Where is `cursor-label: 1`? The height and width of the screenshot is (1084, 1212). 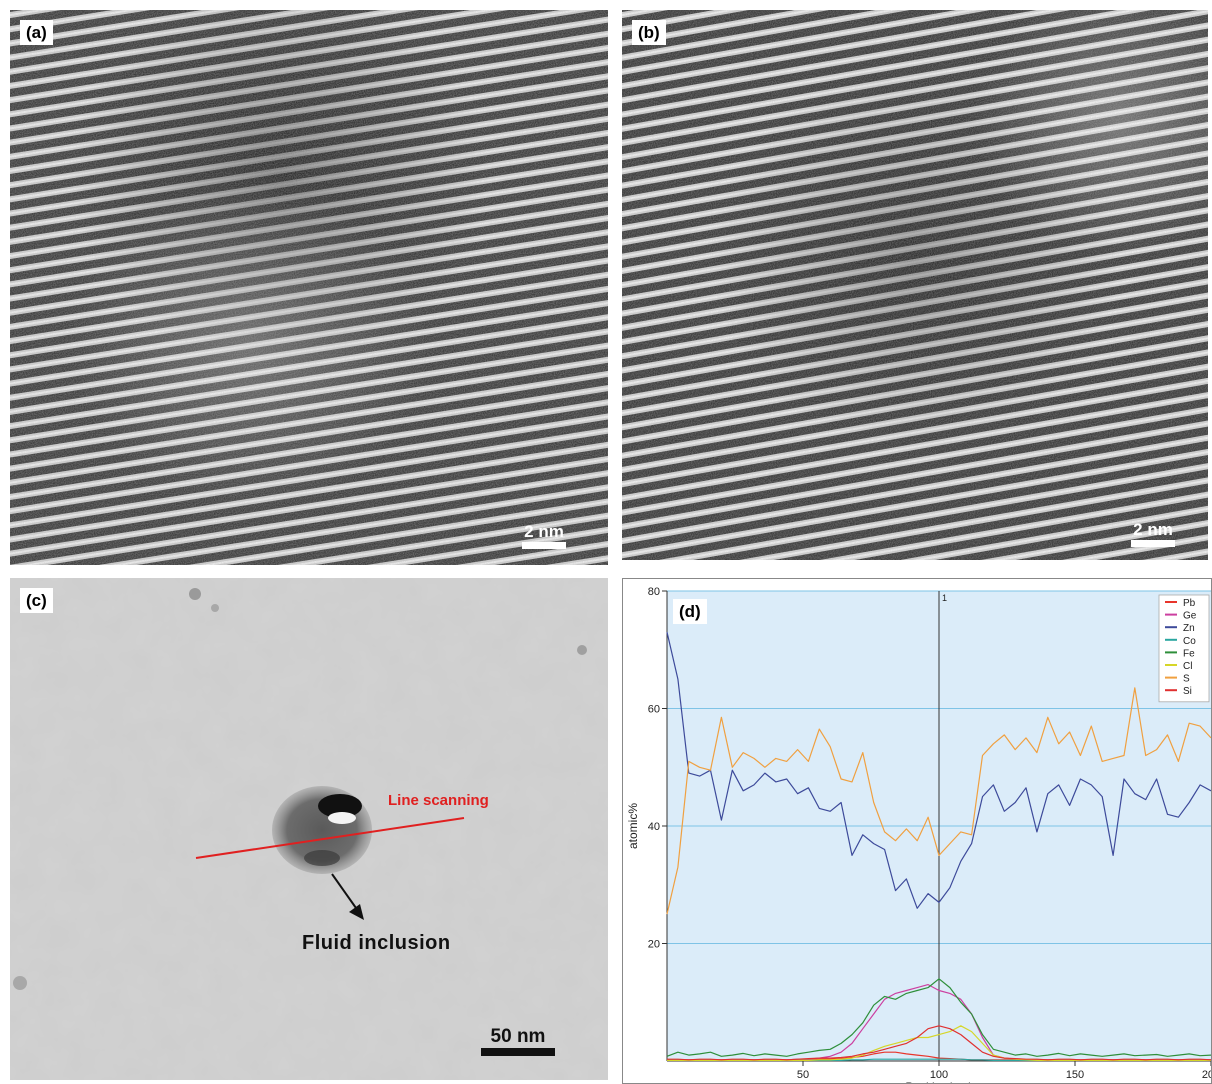
cursor-label: 1 is located at coordinates (944, 598).